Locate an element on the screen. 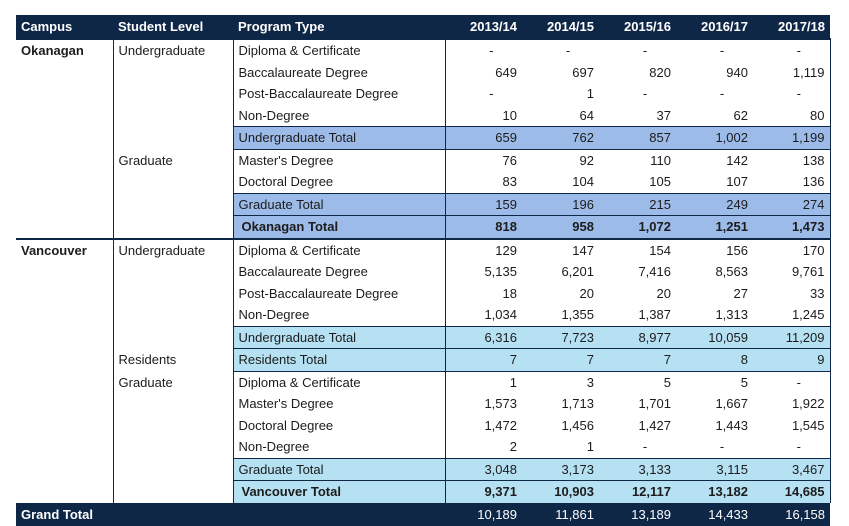 This screenshot has width=849, height=526. table-row: Non-Degree 2 1 - - - is located at coordinates (423, 447).